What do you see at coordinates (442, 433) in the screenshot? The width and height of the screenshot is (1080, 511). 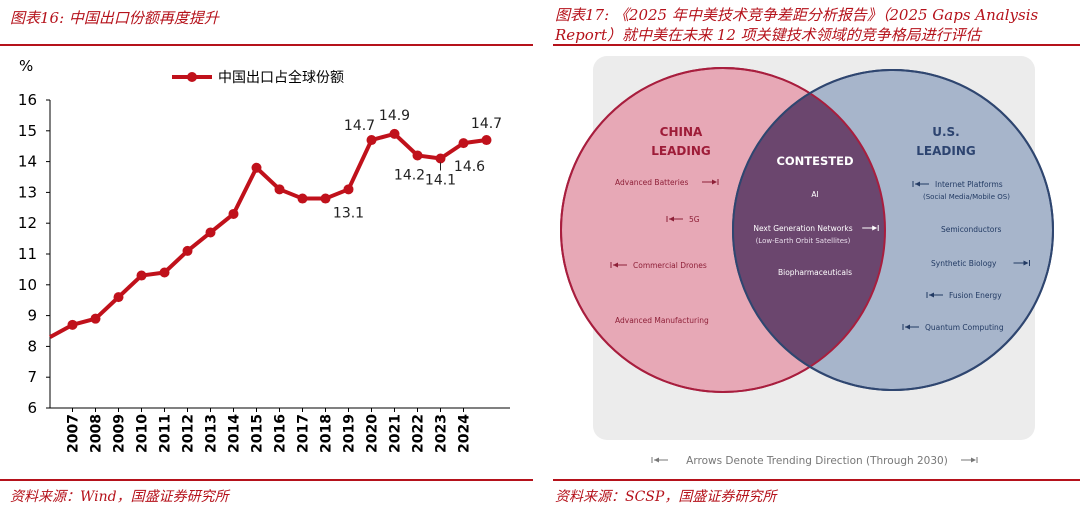 I see `x-tick-label: 2023` at bounding box center [442, 433].